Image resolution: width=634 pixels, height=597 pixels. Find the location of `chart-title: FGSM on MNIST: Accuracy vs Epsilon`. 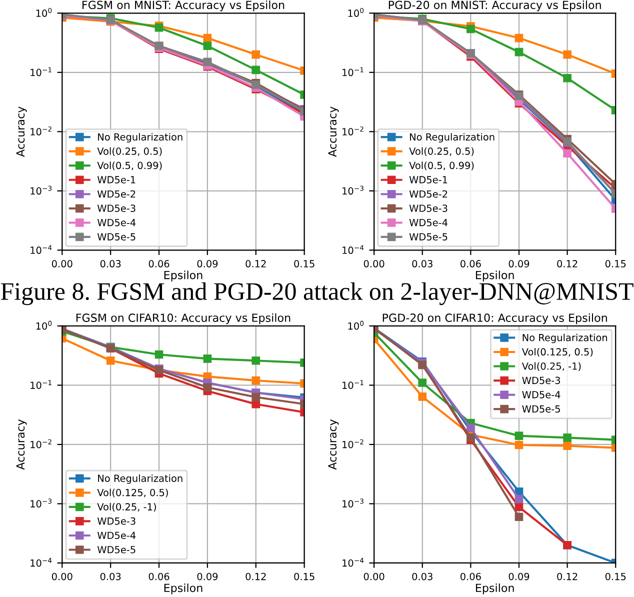

chart-title: FGSM on MNIST: Accuracy vs Epsilon is located at coordinates (183, 6).